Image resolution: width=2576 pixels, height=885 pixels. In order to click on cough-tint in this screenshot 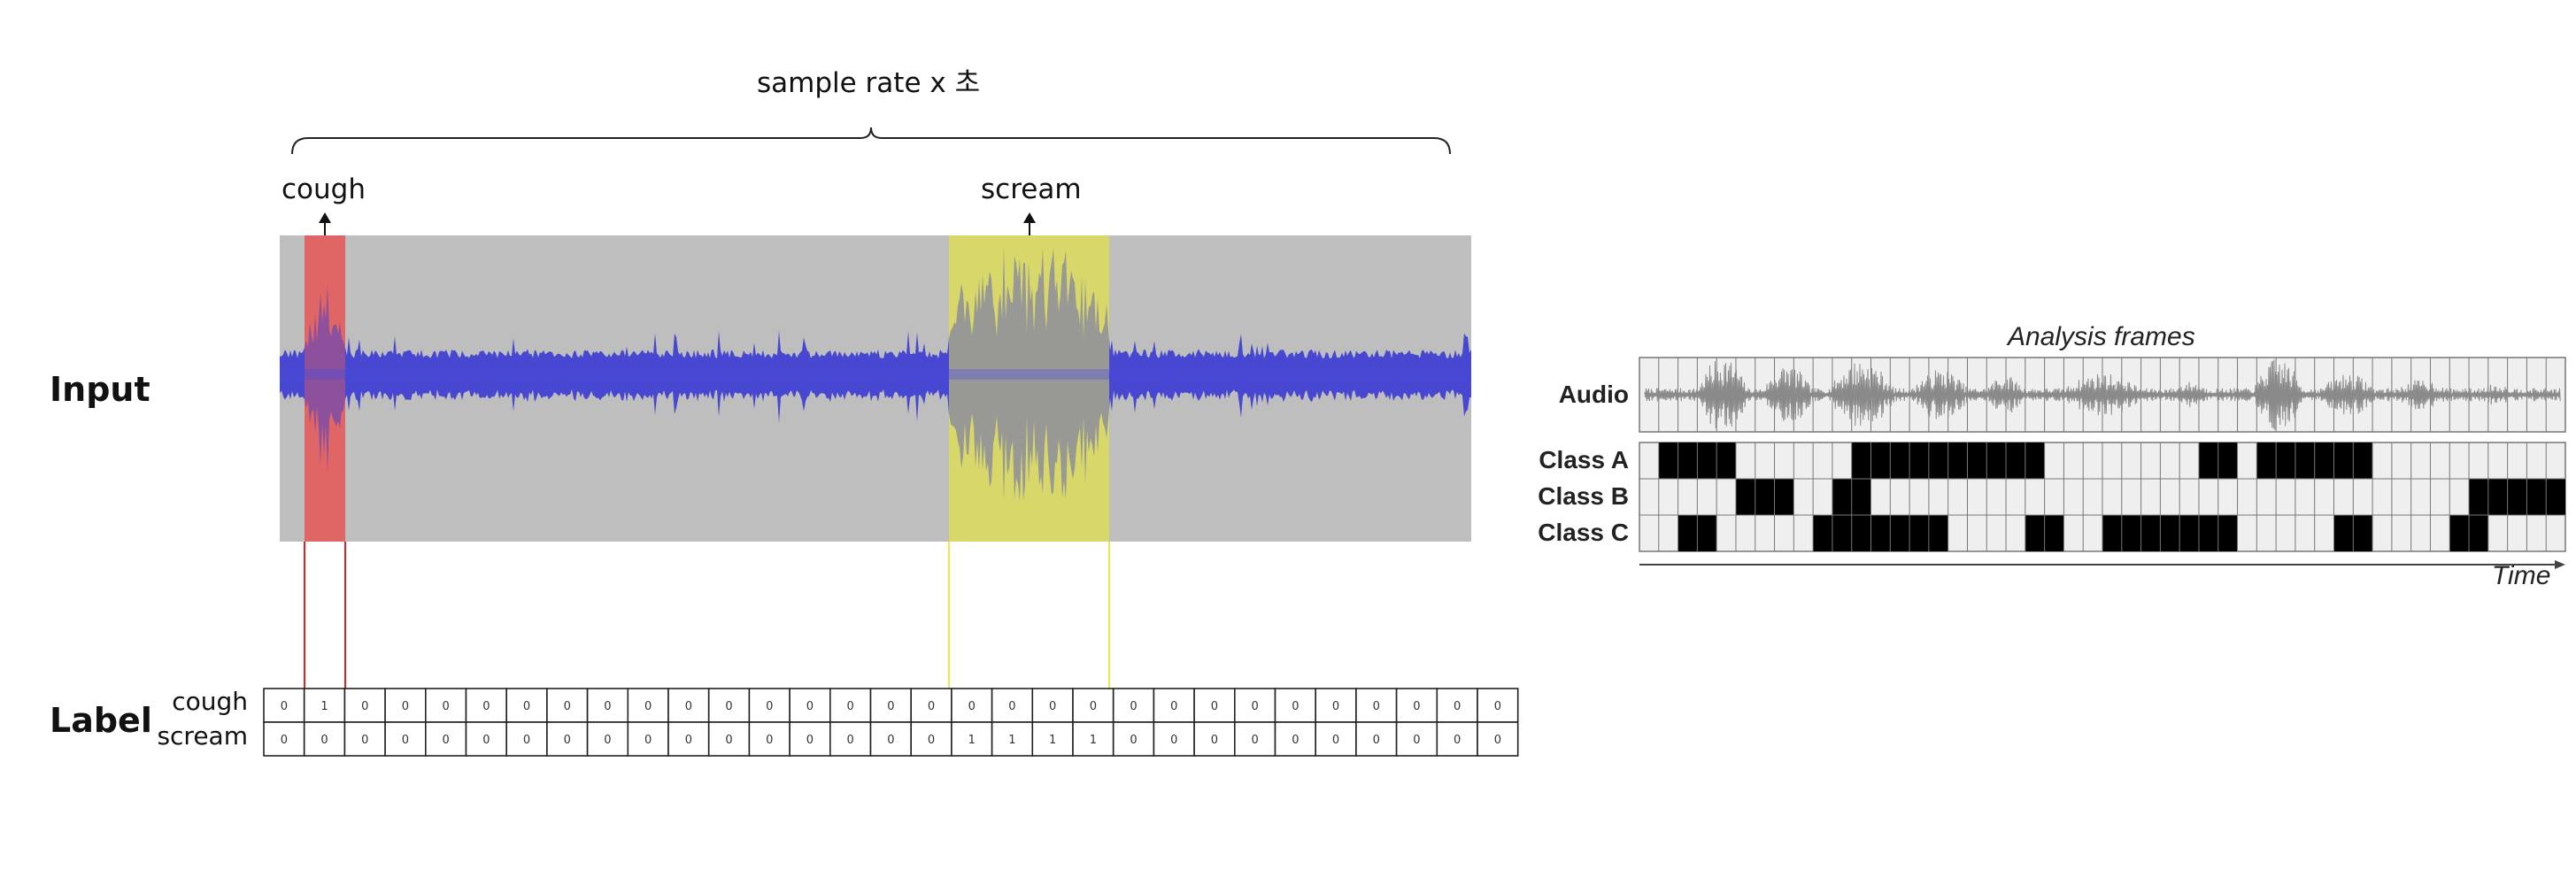, I will do `click(325, 389)`.